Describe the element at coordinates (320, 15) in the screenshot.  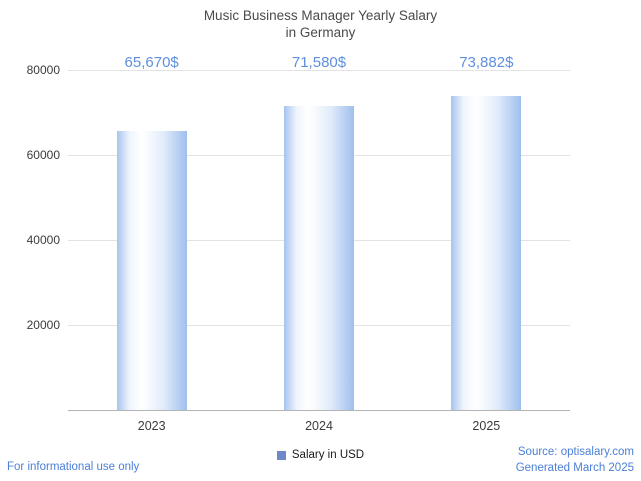
I see `chart-title-line1: Music Business Manager Yearly Salary` at that location.